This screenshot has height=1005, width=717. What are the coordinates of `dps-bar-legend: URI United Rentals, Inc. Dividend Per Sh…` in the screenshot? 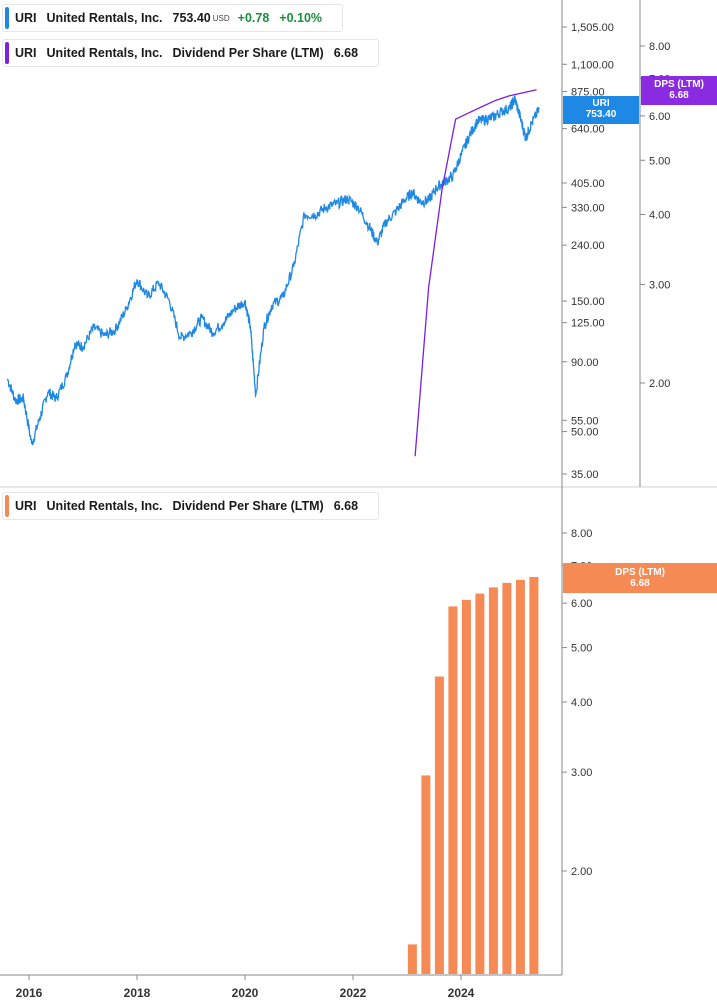 It's located at (191, 506).